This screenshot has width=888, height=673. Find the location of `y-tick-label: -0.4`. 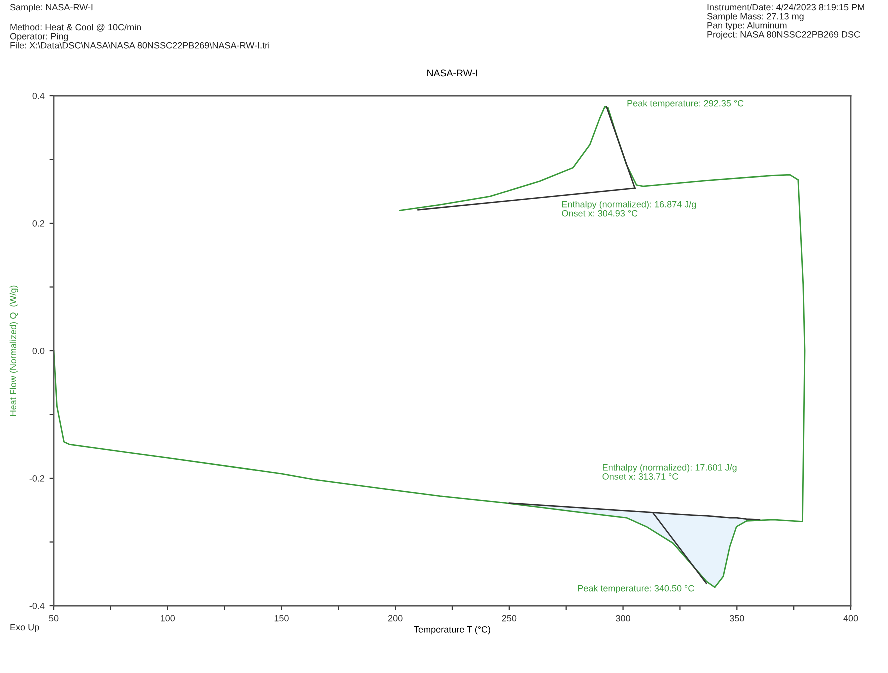

y-tick-label: -0.4 is located at coordinates (37, 606).